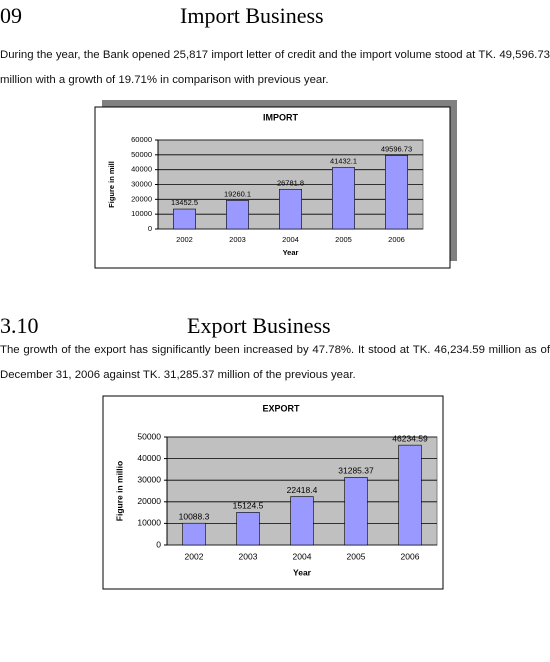 This screenshot has width=550, height=662. What do you see at coordinates (237, 193) in the screenshot?
I see `data-label: 19260.1` at bounding box center [237, 193].